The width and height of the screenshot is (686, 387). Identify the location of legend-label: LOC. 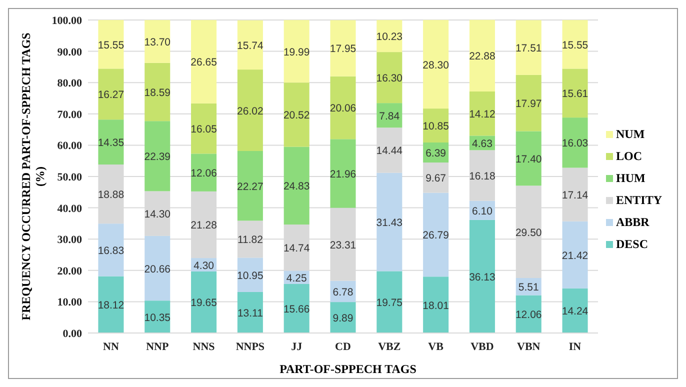
(629, 156).